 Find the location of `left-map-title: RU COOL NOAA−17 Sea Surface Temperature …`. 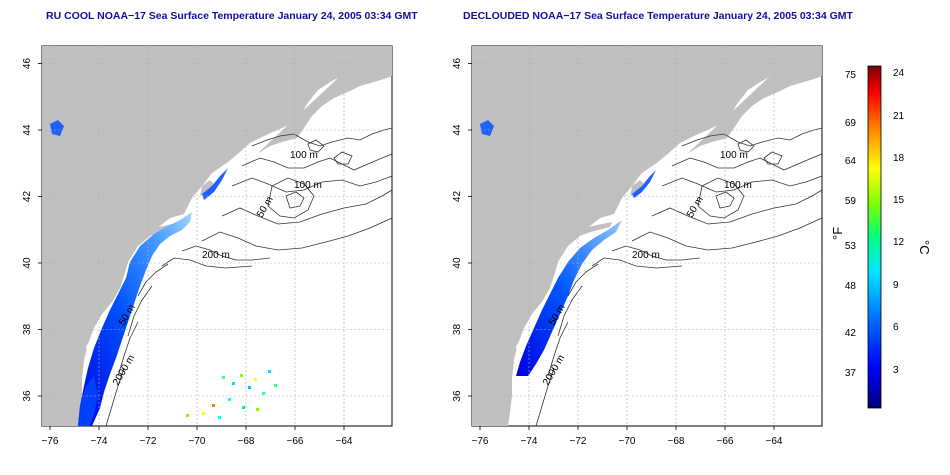

left-map-title: RU COOL NOAA−17 Sea Surface Temperature … is located at coordinates (232, 16).